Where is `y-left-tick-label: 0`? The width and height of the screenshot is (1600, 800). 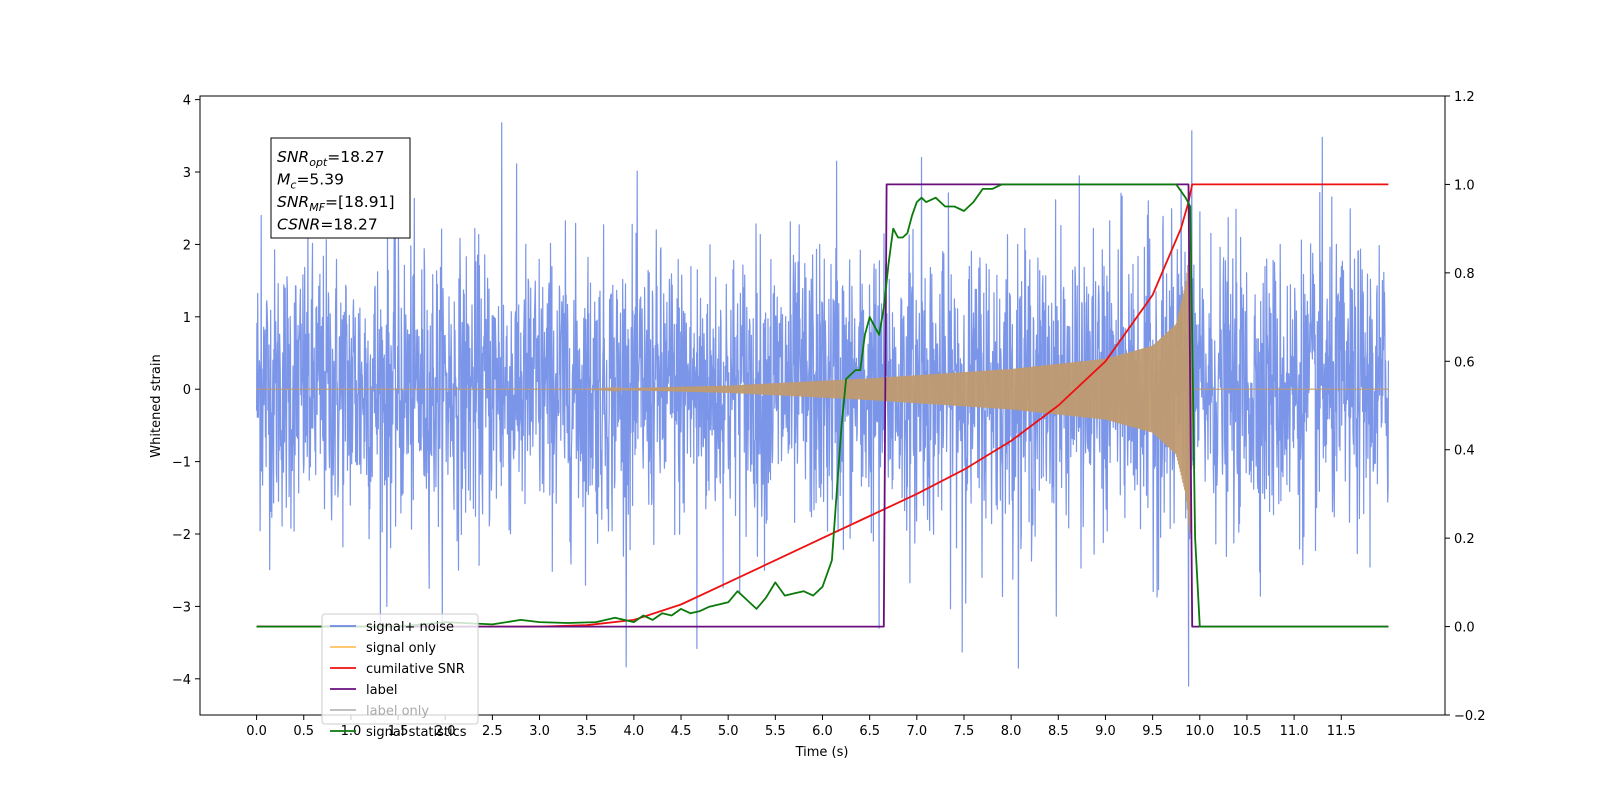
y-left-tick-label: 0 is located at coordinates (187, 390).